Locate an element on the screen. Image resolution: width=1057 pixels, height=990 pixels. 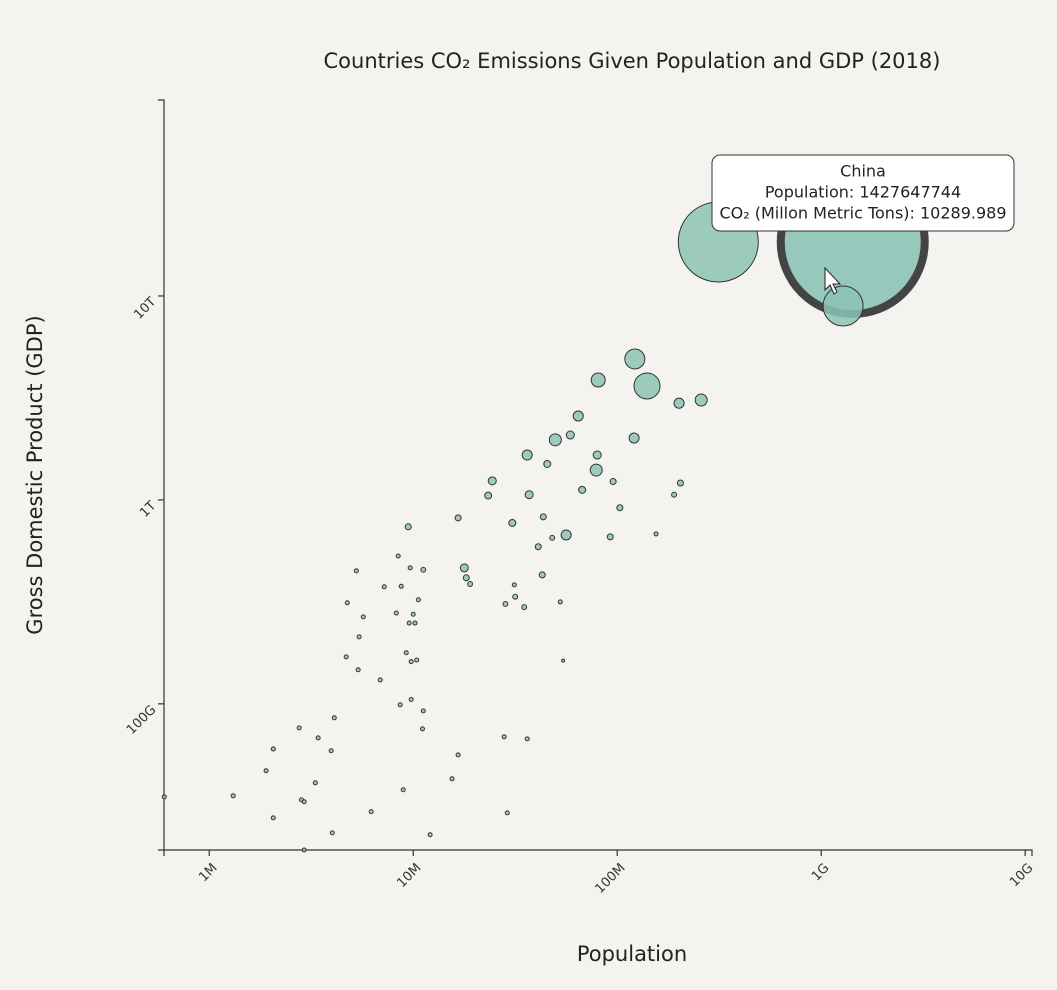
cursor is located at coordinates (833, 280).